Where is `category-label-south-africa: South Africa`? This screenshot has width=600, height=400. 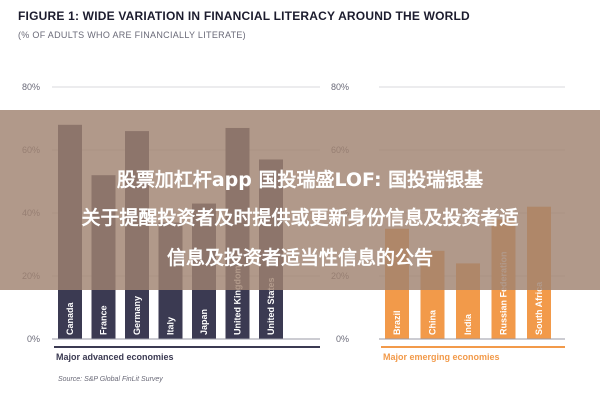
category-label-south-africa: South Africa is located at coordinates (539, 308).